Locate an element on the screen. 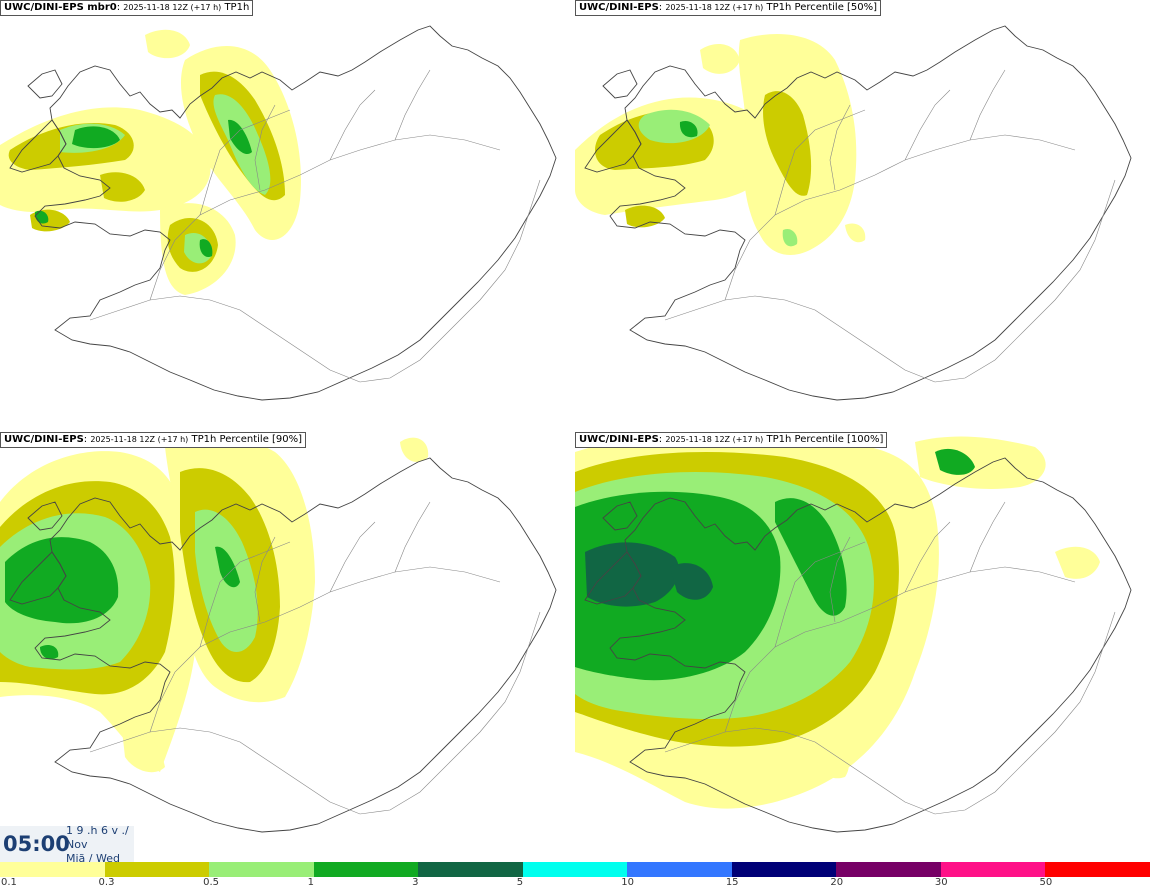  field-name: TP1h Percentile [90%] is located at coordinates (247, 439).